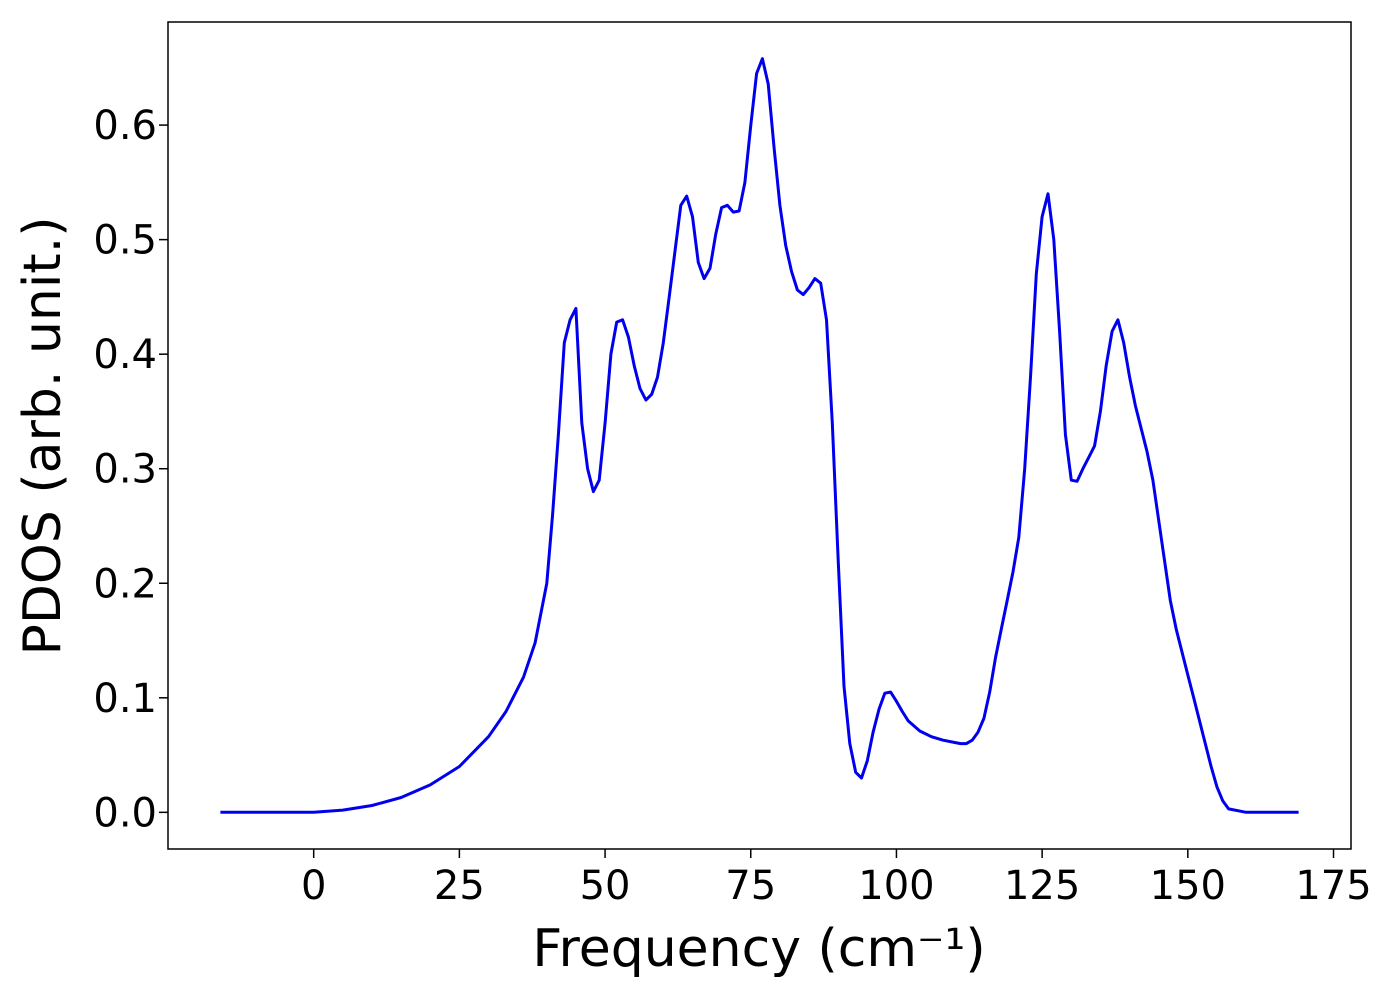  What do you see at coordinates (125, 699) in the screenshot?
I see `y-tick-label: 0.1` at bounding box center [125, 699].